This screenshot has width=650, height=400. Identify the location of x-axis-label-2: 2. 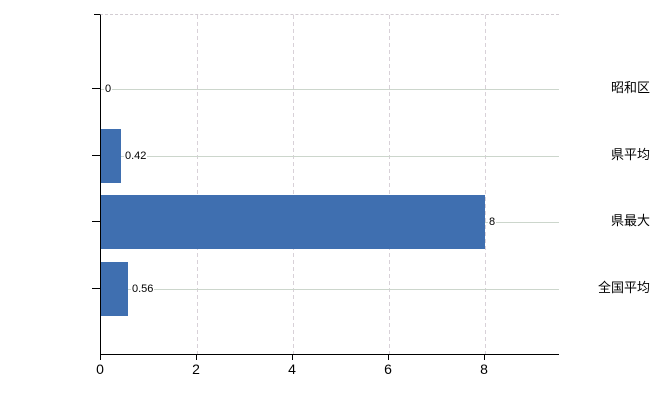
(196, 369).